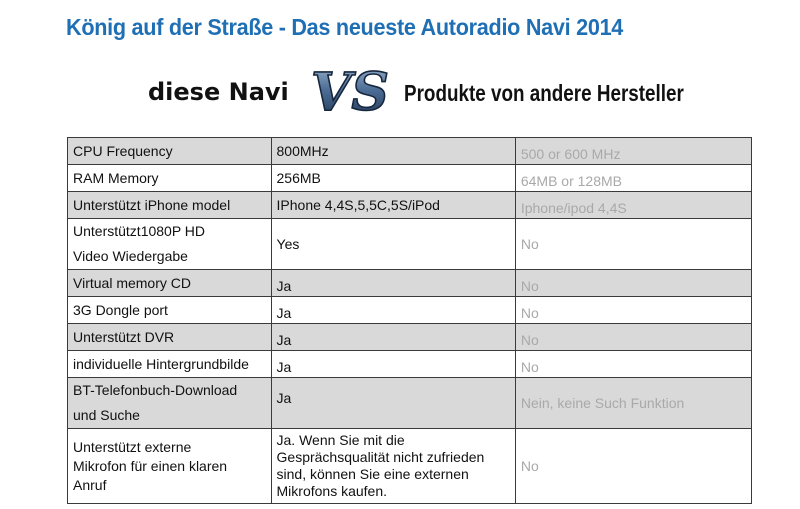  Describe the element at coordinates (380, 457) in the screenshot. I see `value-line: Gesprächsqualität nicht zufrieden` at that location.